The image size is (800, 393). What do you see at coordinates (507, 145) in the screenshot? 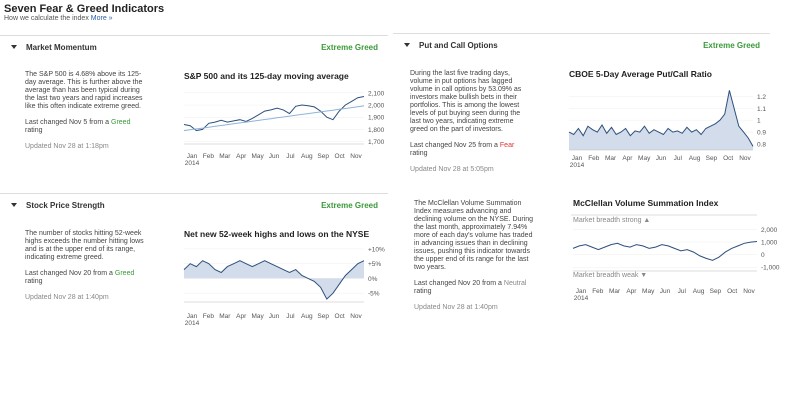
I see `prior-rating: Fear` at bounding box center [507, 145].